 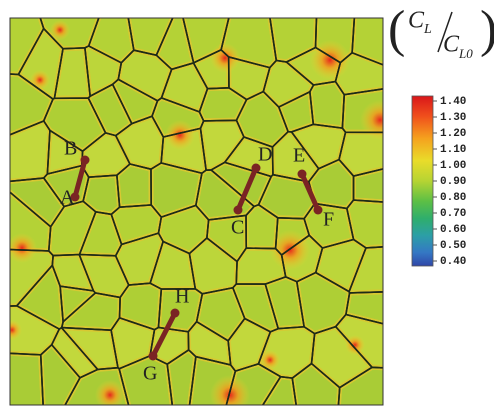 What do you see at coordinates (80, 178) in the screenshot?
I see `segment-ab` at bounding box center [80, 178].